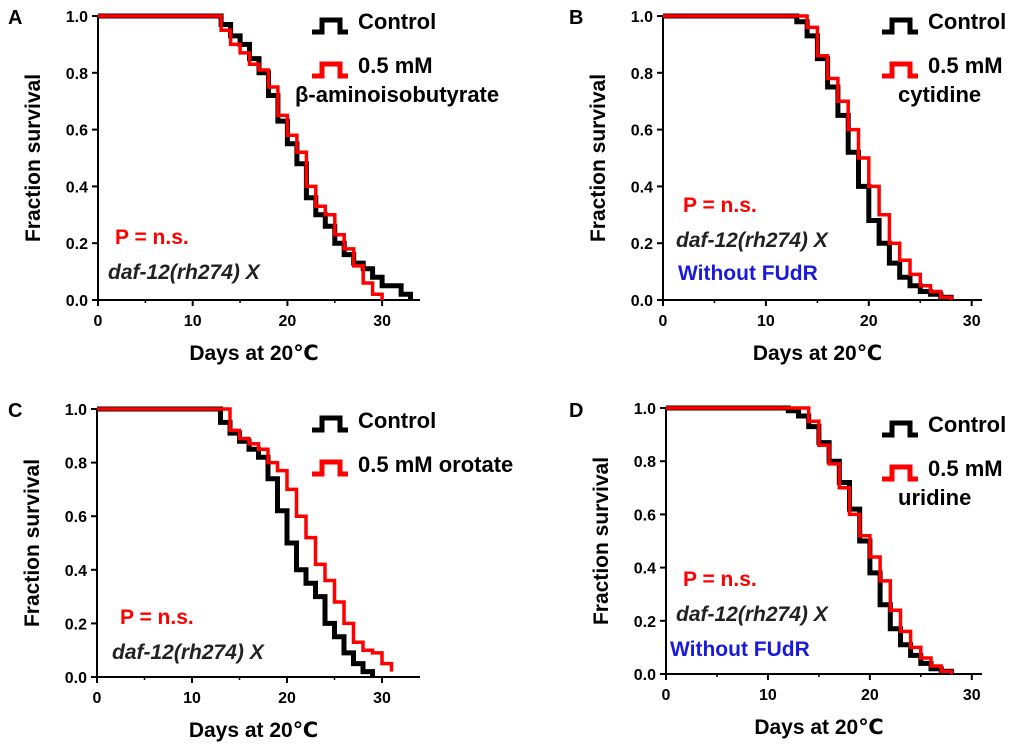  I want to click on legend-label-line2: uridine, so click(934, 497).